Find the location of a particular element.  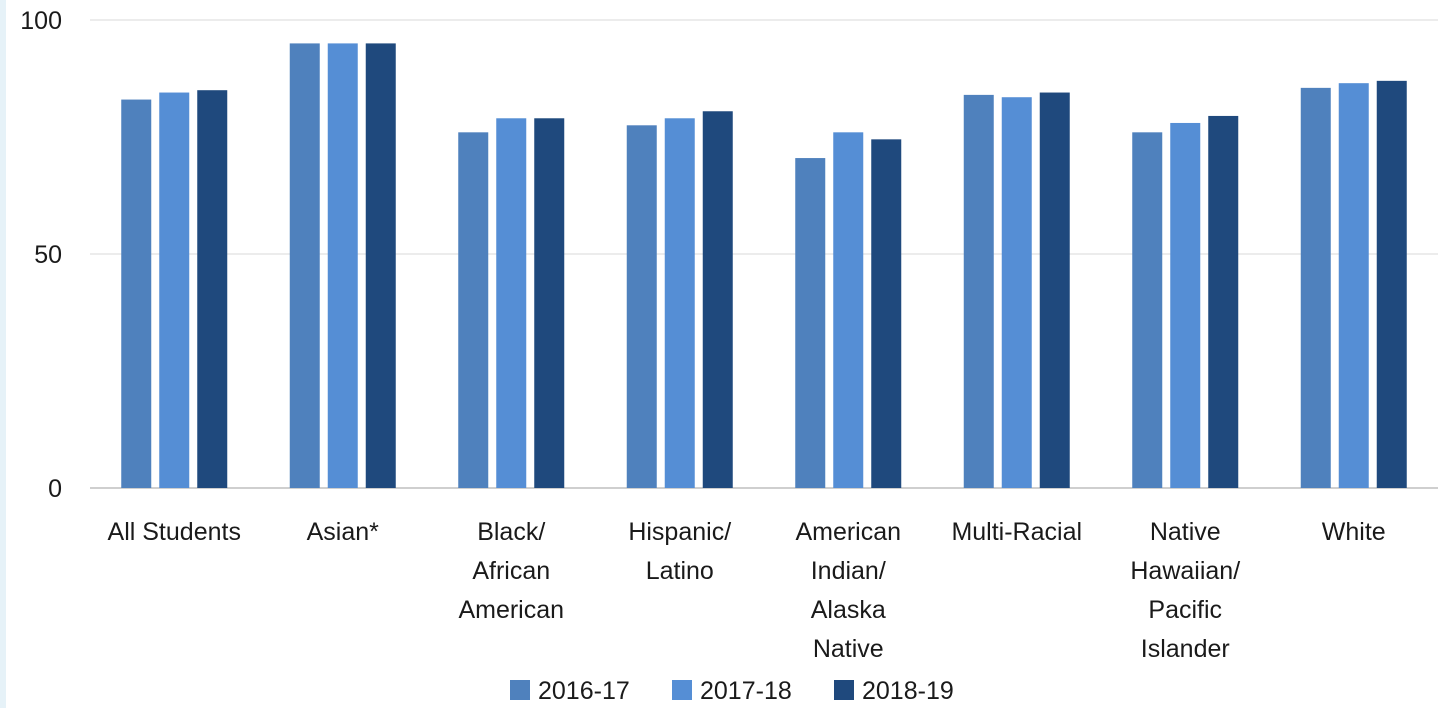

category-label: Native Hawaiian/Pacific Islander is located at coordinates (1185, 590).